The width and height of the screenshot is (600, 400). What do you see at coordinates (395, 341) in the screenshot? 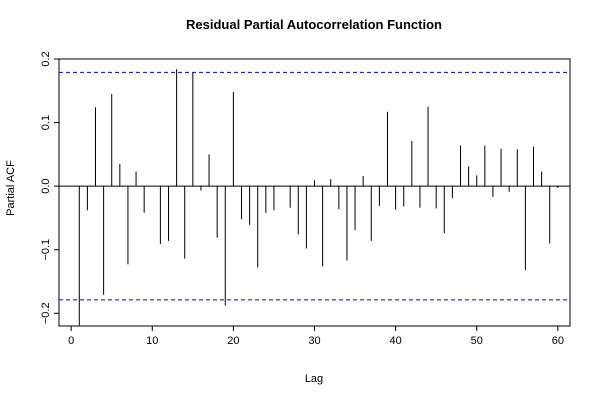
I see `x-tick-label: 40` at bounding box center [395, 341].